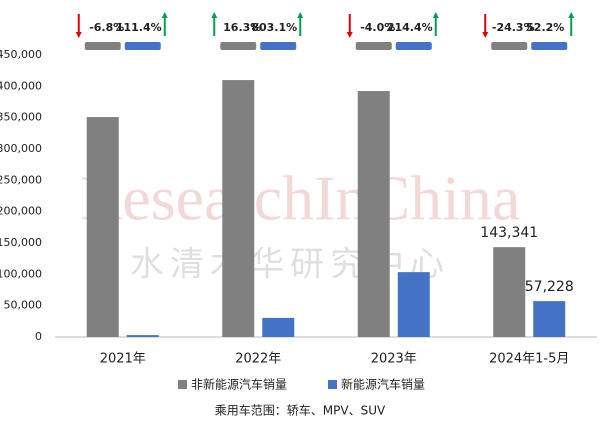 This screenshot has height=428, width=600. What do you see at coordinates (274, 27) in the screenshot?
I see `growth-label: 803.1%` at bounding box center [274, 27].